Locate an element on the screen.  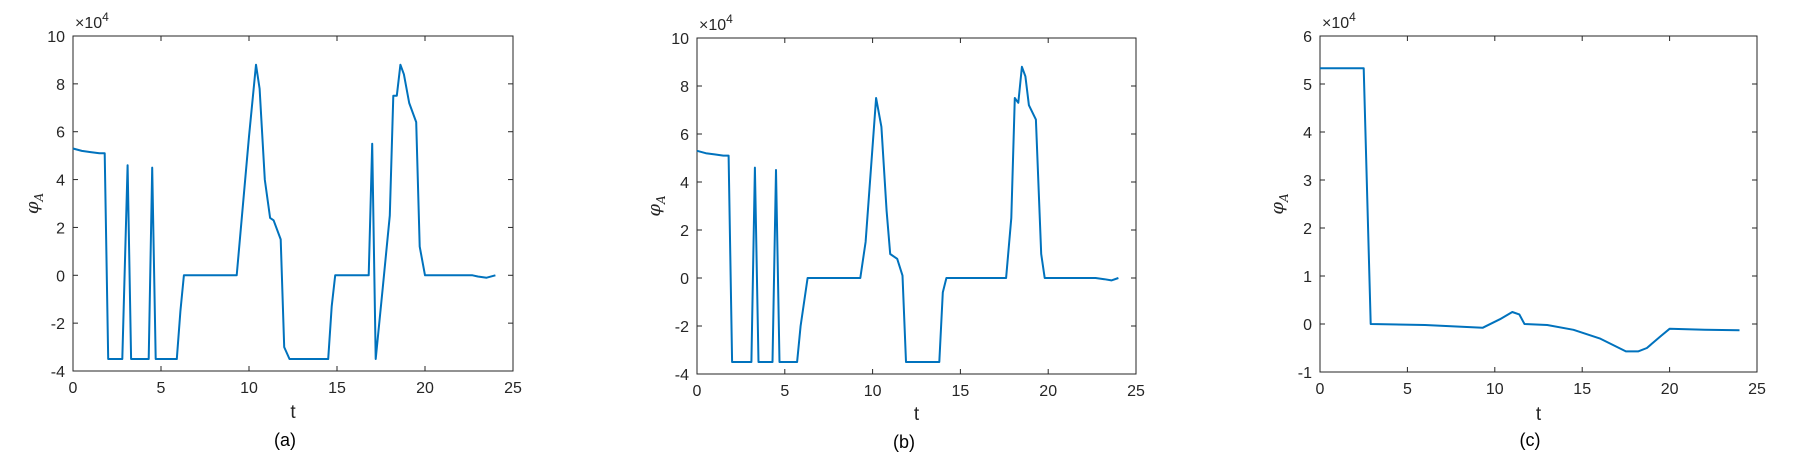
y-tick-label: 3 is located at coordinates (1307, 181).